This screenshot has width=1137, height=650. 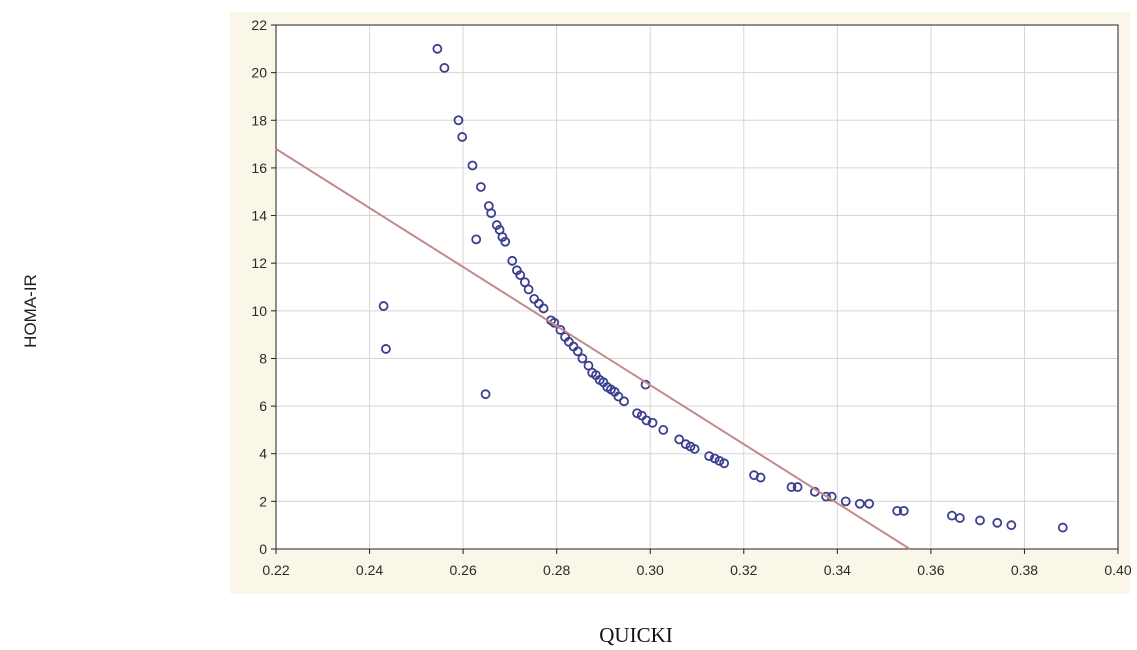 What do you see at coordinates (837, 570) in the screenshot?
I see `x-tick-label: 0.34` at bounding box center [837, 570].